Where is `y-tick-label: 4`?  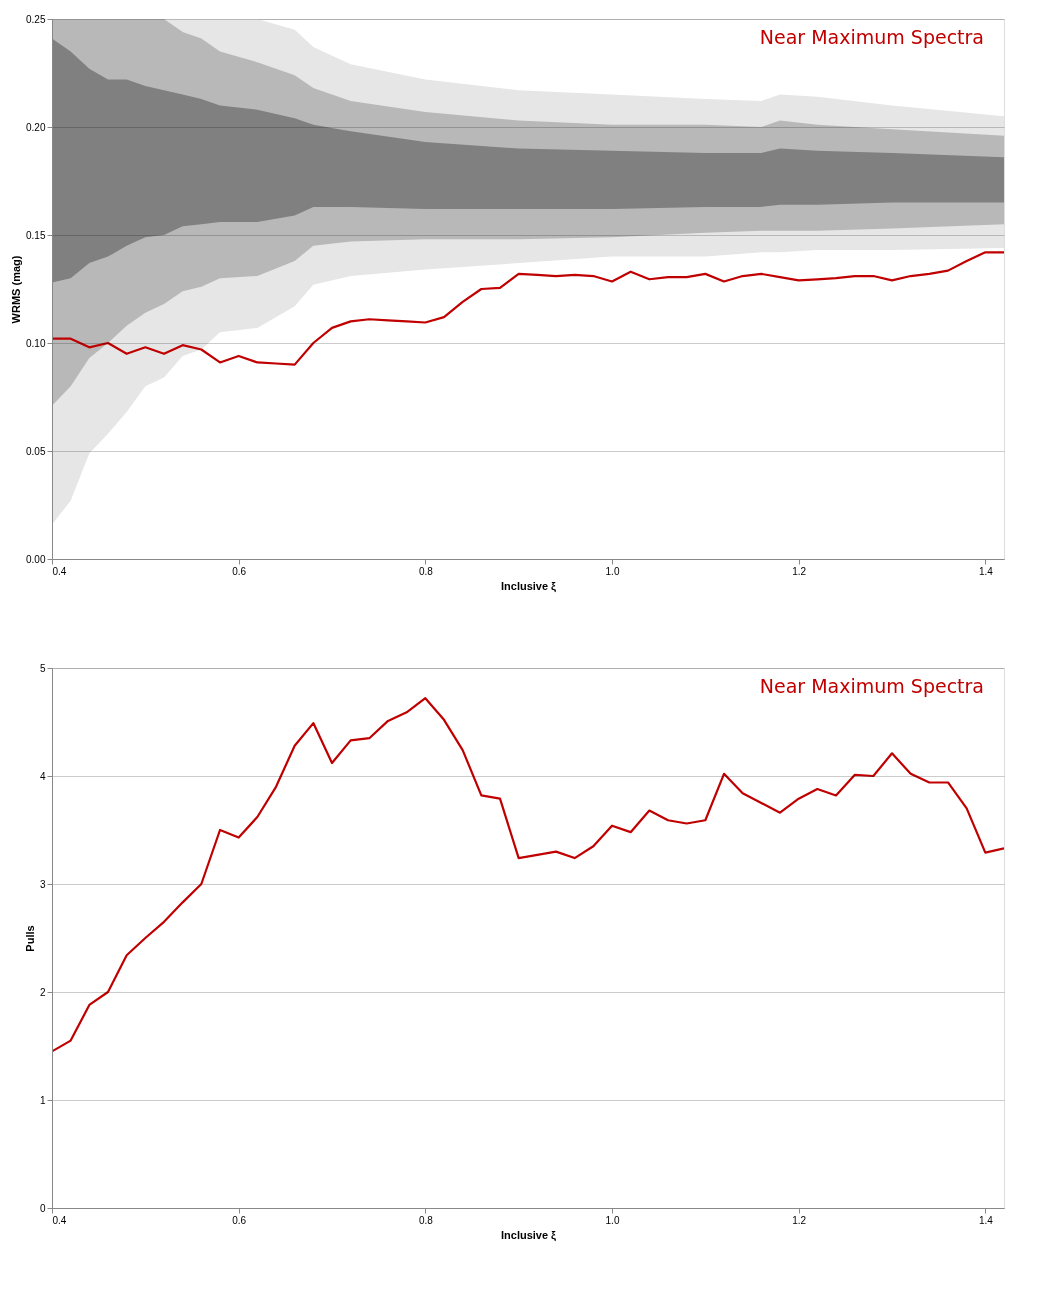
y-tick-label: 4 is located at coordinates (42, 776).